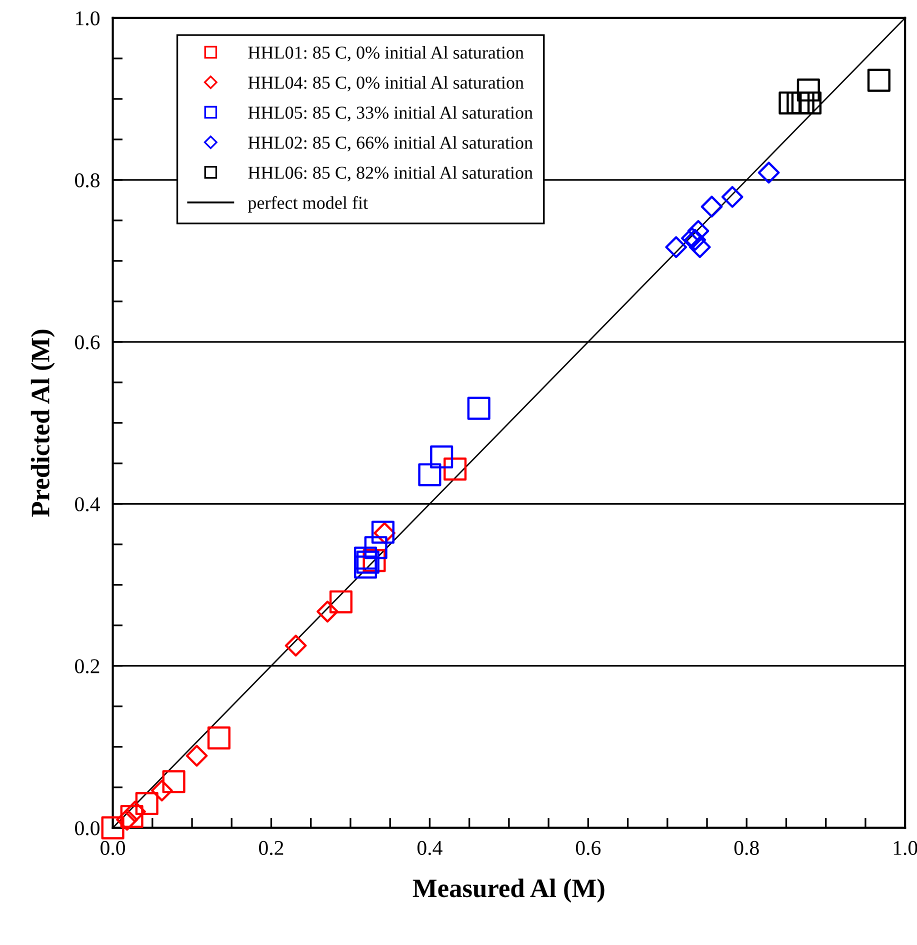  Describe the element at coordinates (87, 666) in the screenshot. I see `y-tick-label: 0.2` at that location.